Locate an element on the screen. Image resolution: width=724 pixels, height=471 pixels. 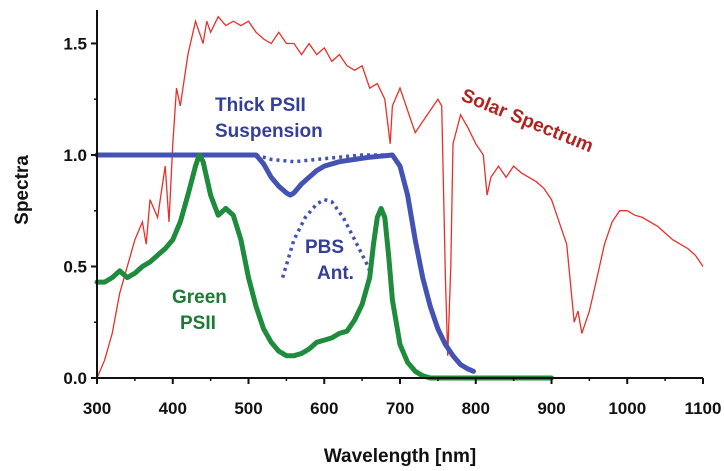
y-tick-label: 0.0 is located at coordinates (75, 378).